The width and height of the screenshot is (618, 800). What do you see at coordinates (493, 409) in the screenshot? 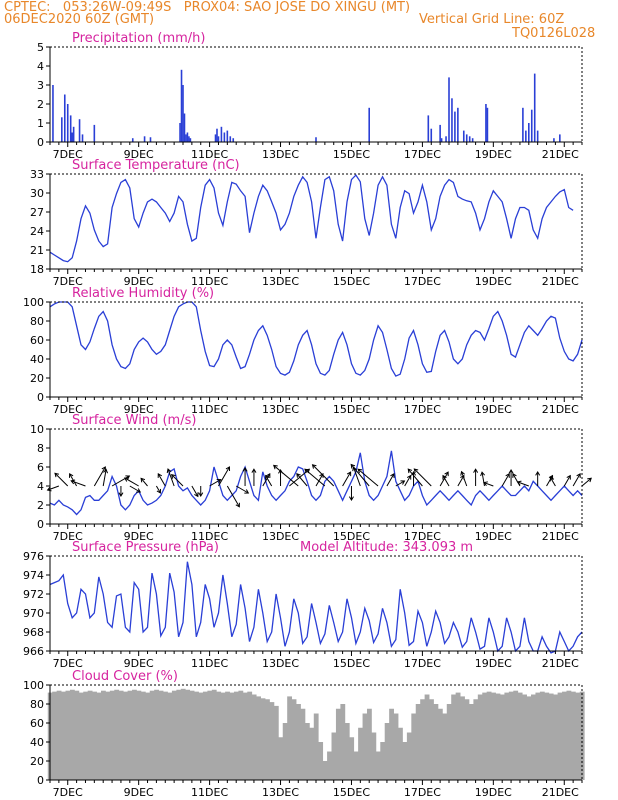
I see `x-tick-label: 19DEC` at bounding box center [493, 409].